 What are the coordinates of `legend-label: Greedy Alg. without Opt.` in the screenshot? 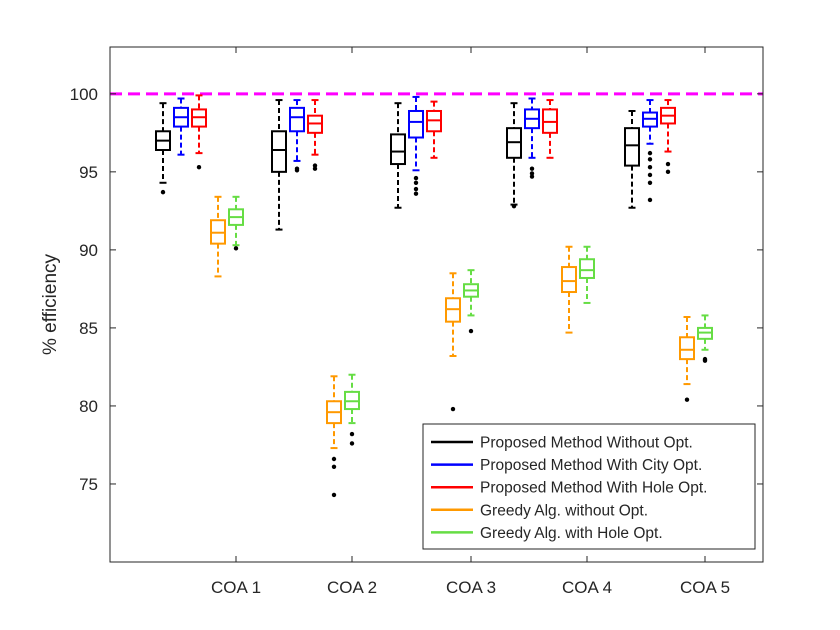 It's located at (564, 510).